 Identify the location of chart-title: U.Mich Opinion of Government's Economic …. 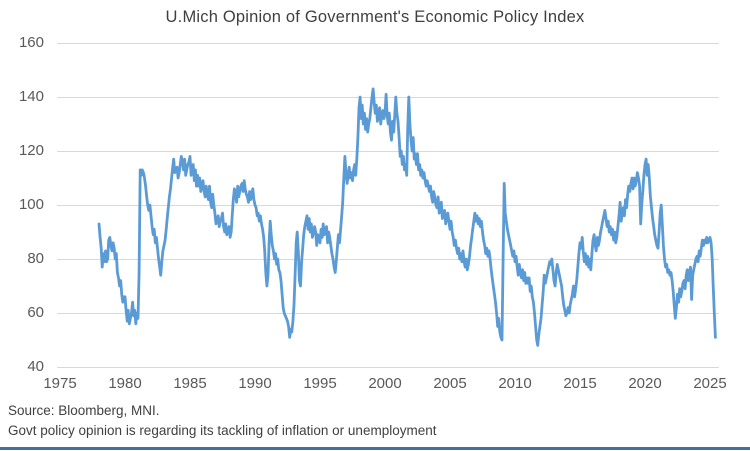
(375, 17).